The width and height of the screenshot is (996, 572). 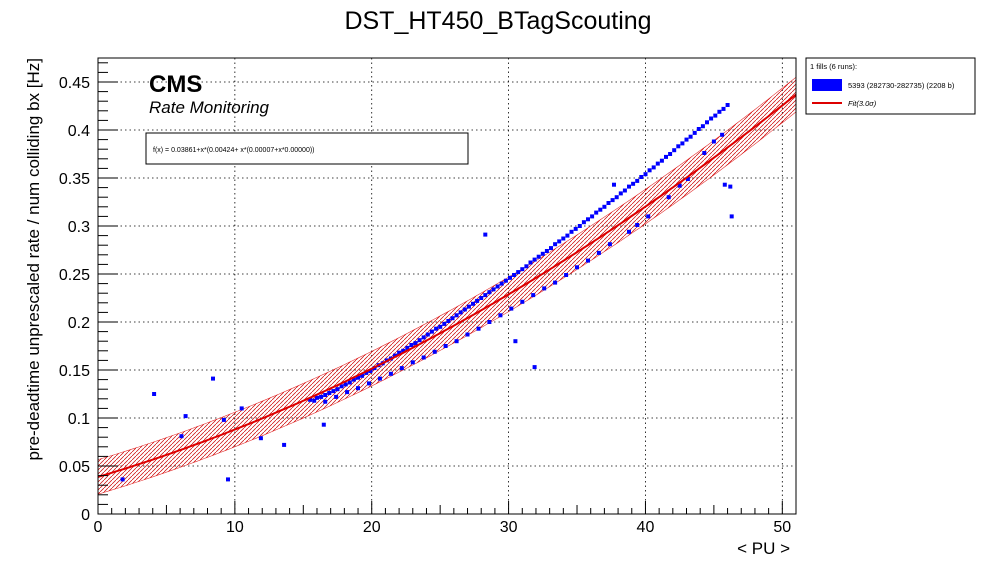 I want to click on legend-swatch-data, so click(x=827, y=85).